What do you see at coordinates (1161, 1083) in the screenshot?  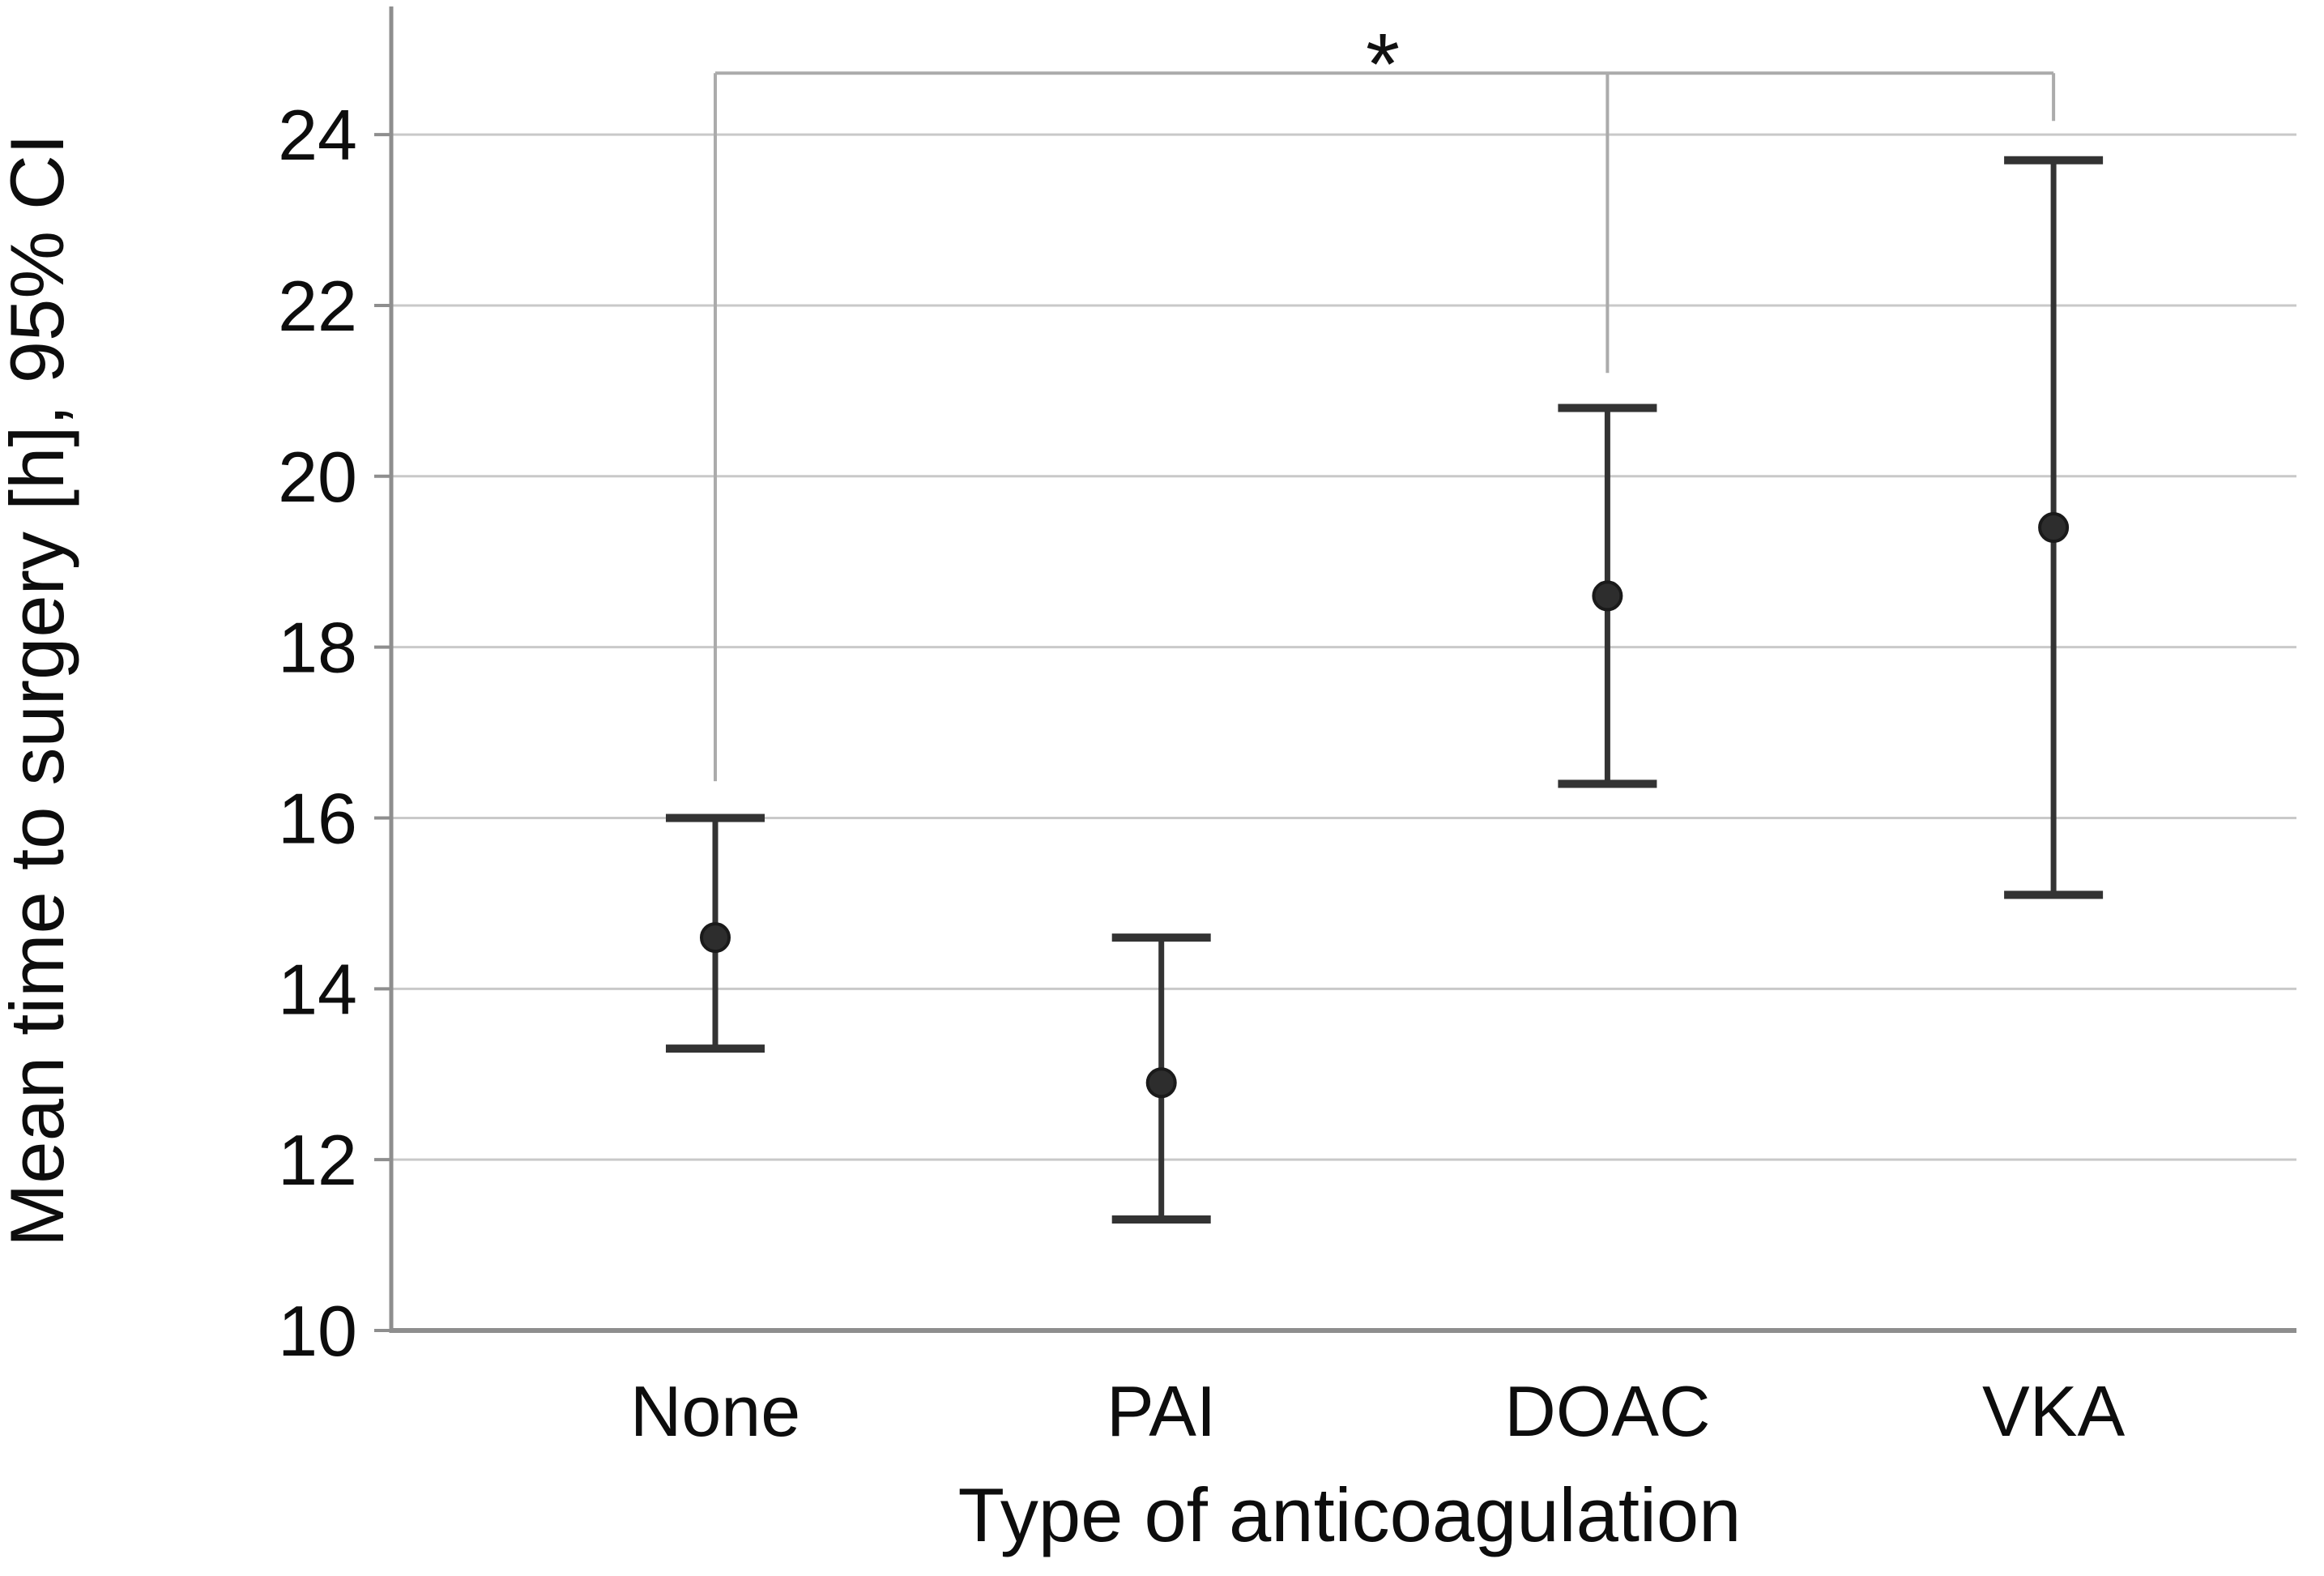 I see `mean-dot-PAI` at bounding box center [1161, 1083].